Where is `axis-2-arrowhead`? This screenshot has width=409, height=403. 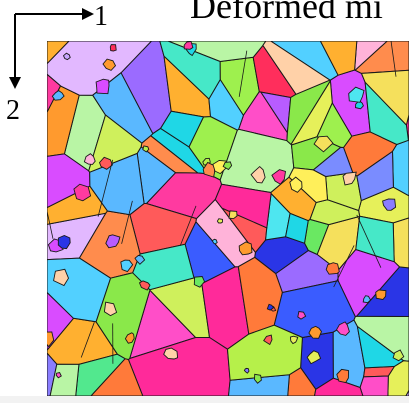 axis-2-arrowhead is located at coordinates (15, 83).